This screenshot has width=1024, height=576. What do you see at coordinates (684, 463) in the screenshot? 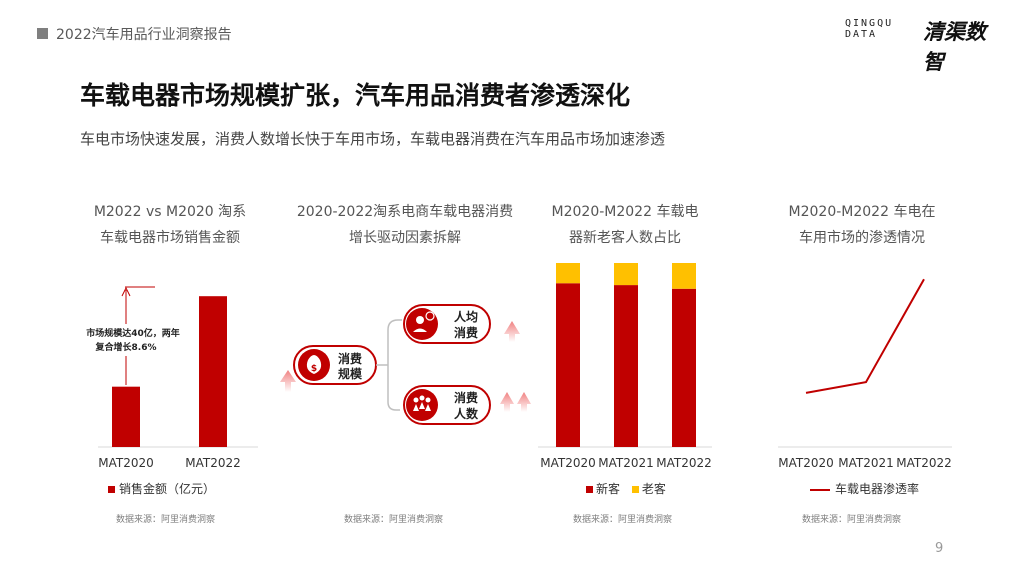
I see `chart2-tick-MAT2022: MAT2022` at bounding box center [684, 463].